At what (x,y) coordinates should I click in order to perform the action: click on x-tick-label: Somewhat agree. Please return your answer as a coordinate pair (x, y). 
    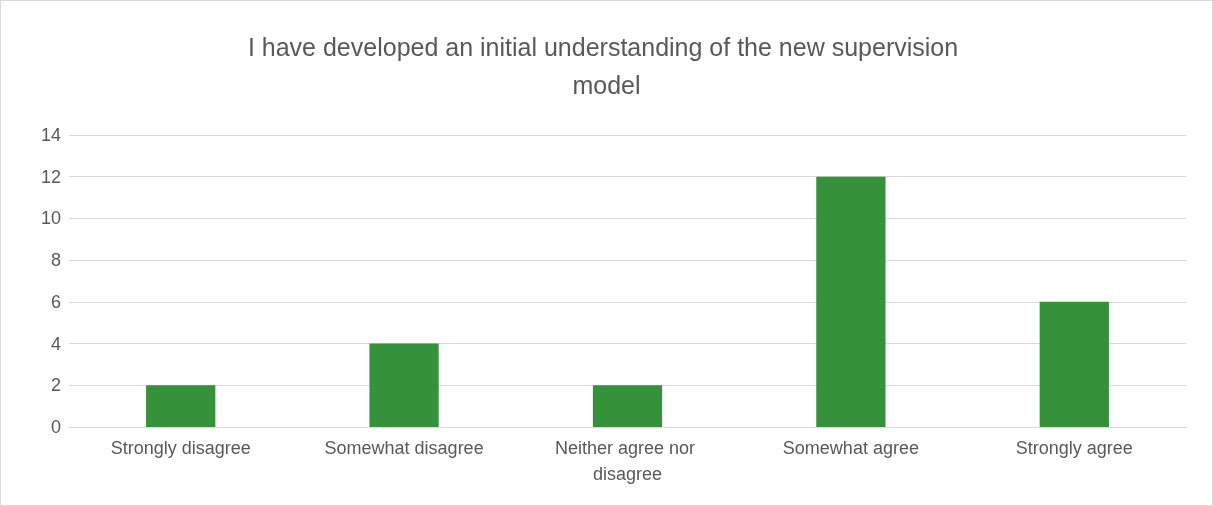
    Looking at the image, I should click on (850, 448).